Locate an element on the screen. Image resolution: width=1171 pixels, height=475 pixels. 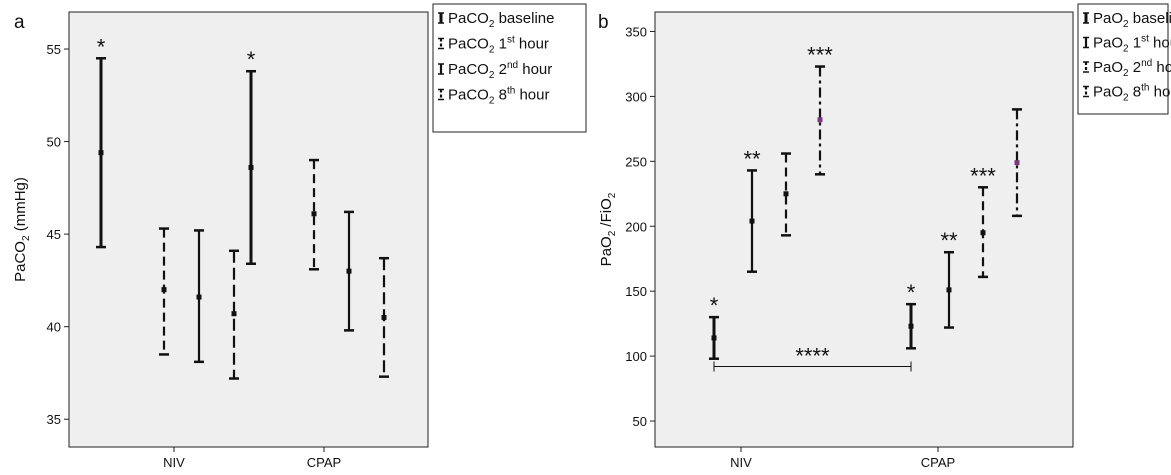
y-tick-label: 200 is located at coordinates (636, 226).